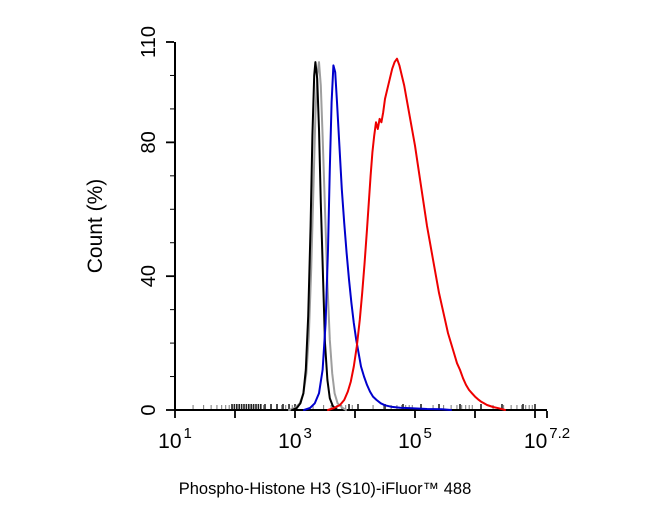 This screenshot has height=520, width=650. What do you see at coordinates (415, 439) in the screenshot?
I see `x-tick-label: 10 5` at bounding box center [415, 439].